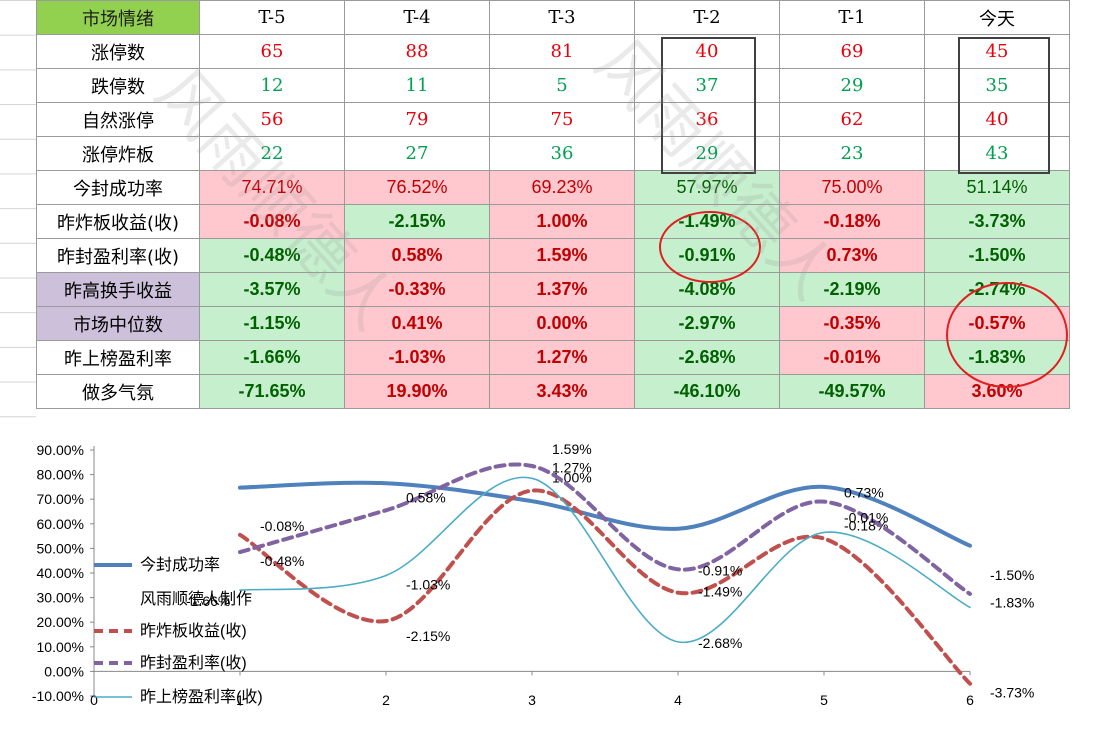 This screenshot has height=740, width=1094. I want to click on table-cell: -2.97%, so click(707, 323).